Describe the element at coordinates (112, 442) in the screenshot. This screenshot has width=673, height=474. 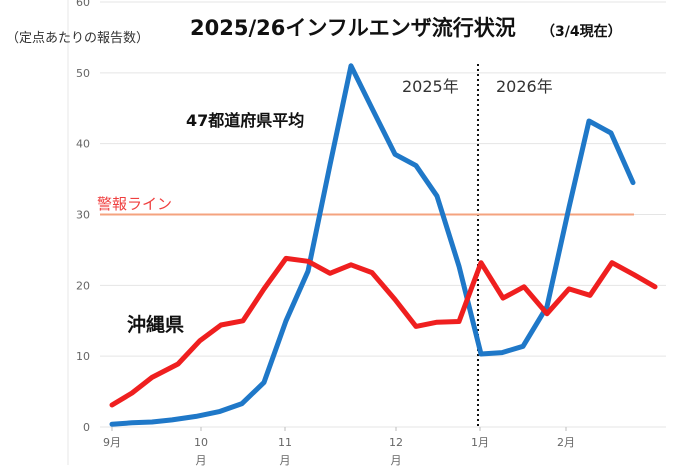
I see `x-tick-label-m9: 9月` at that location.